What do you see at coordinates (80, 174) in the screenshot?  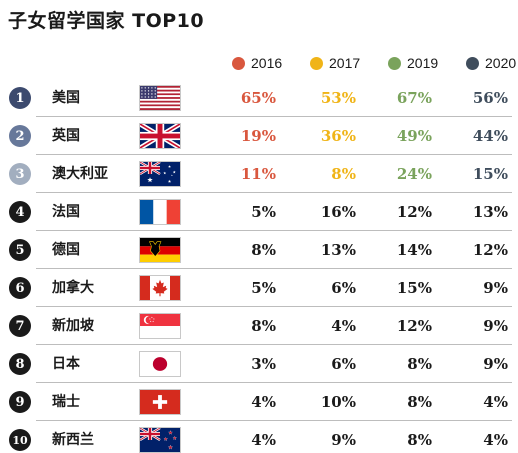 I see `country-name: 澳大利亚` at bounding box center [80, 174].